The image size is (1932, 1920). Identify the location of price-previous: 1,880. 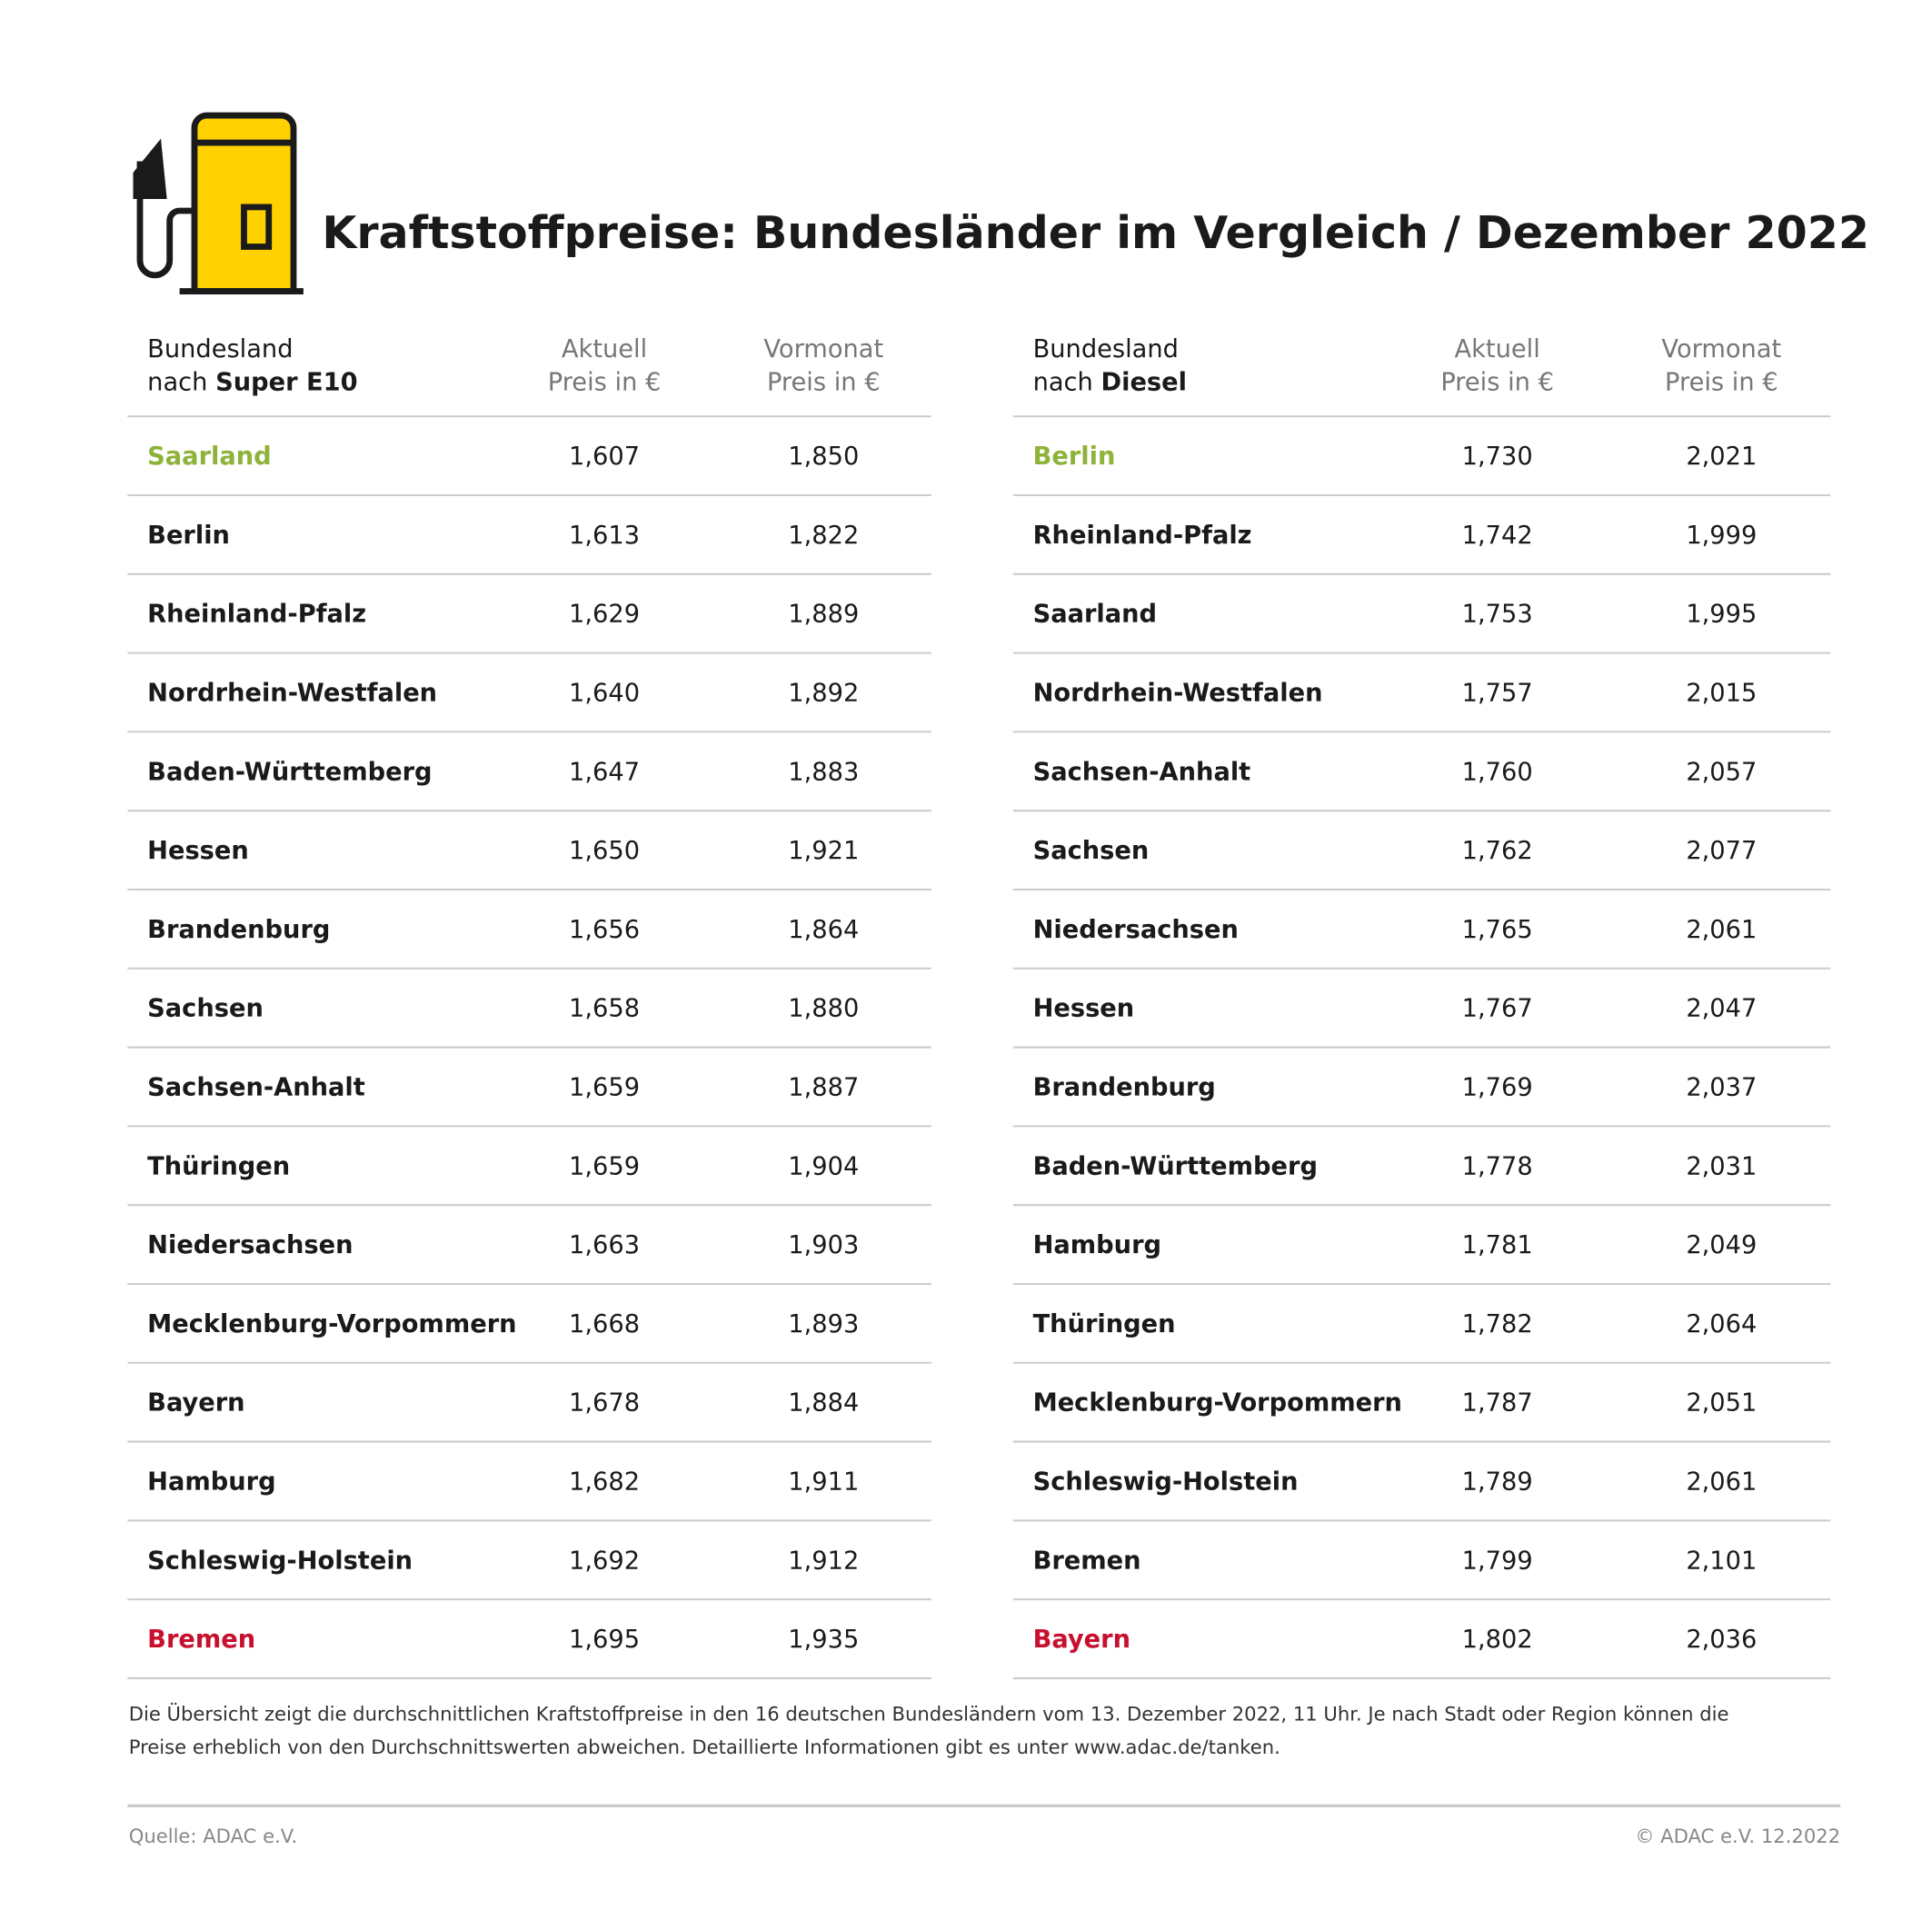
(823, 1009).